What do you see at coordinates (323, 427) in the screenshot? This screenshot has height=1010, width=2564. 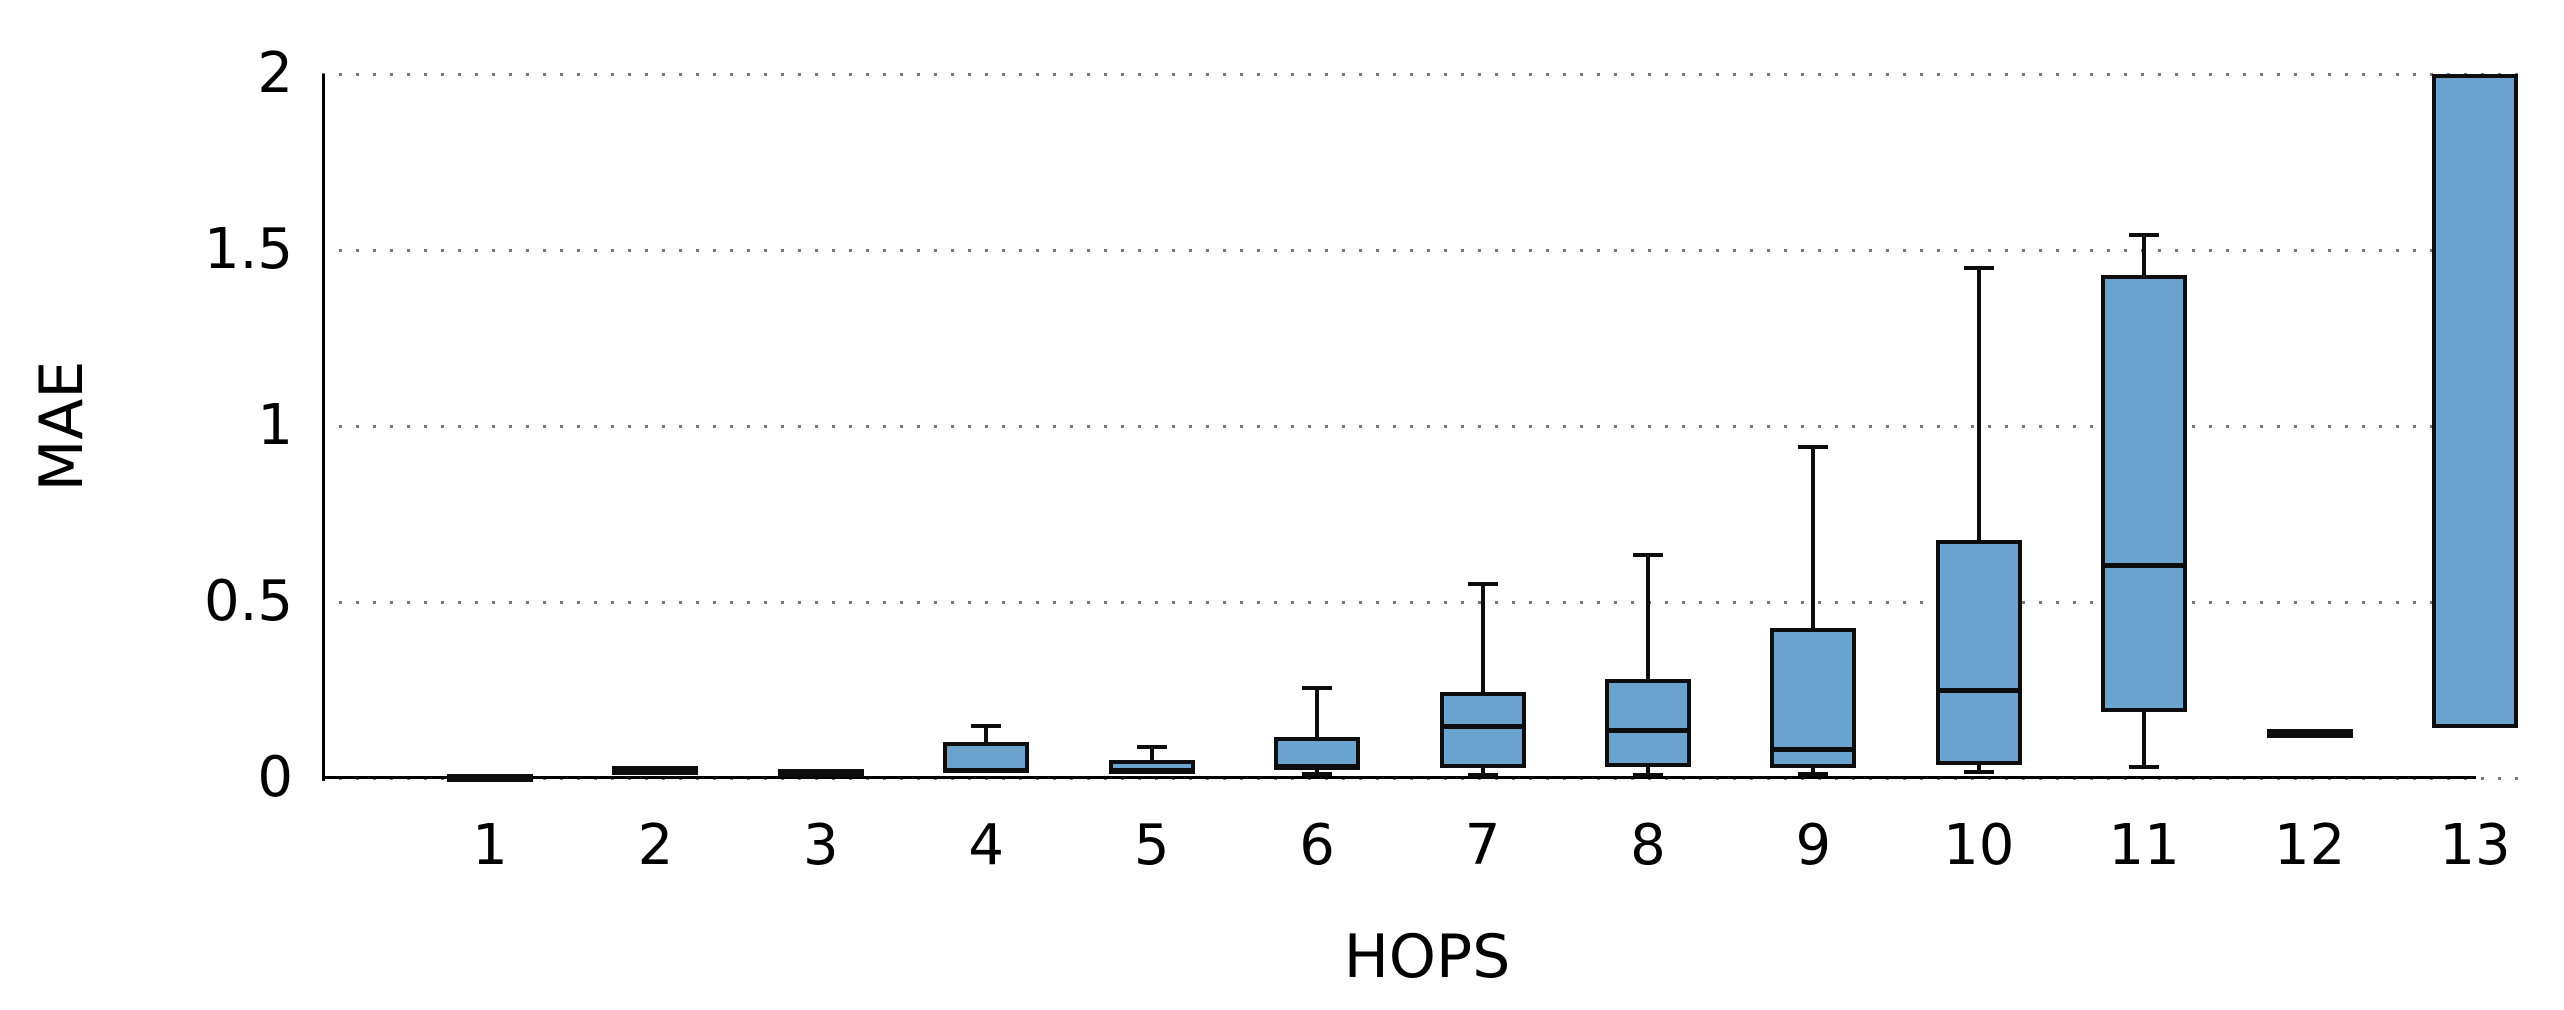 I see `y-axis-spine` at bounding box center [323, 427].